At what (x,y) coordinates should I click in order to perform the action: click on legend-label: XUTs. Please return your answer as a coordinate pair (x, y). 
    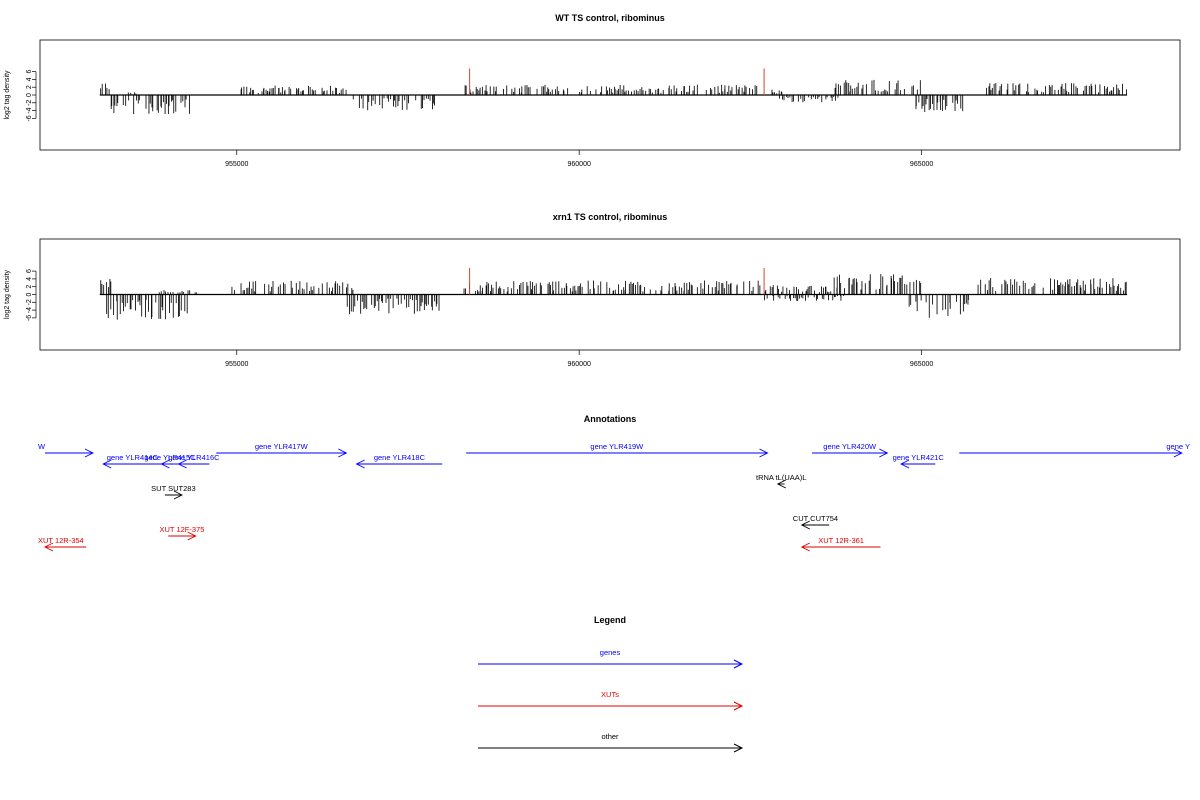
    Looking at the image, I should click on (610, 694).